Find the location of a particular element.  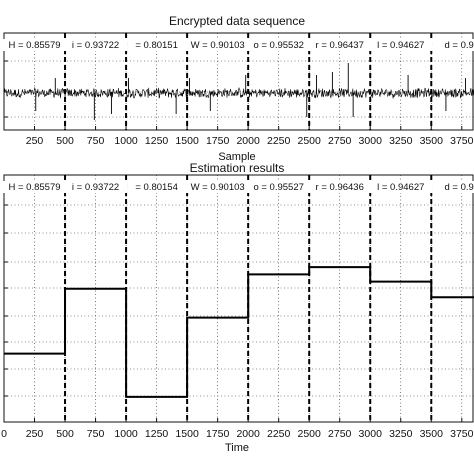

x-tick-label: 0 is located at coordinates (4, 434).